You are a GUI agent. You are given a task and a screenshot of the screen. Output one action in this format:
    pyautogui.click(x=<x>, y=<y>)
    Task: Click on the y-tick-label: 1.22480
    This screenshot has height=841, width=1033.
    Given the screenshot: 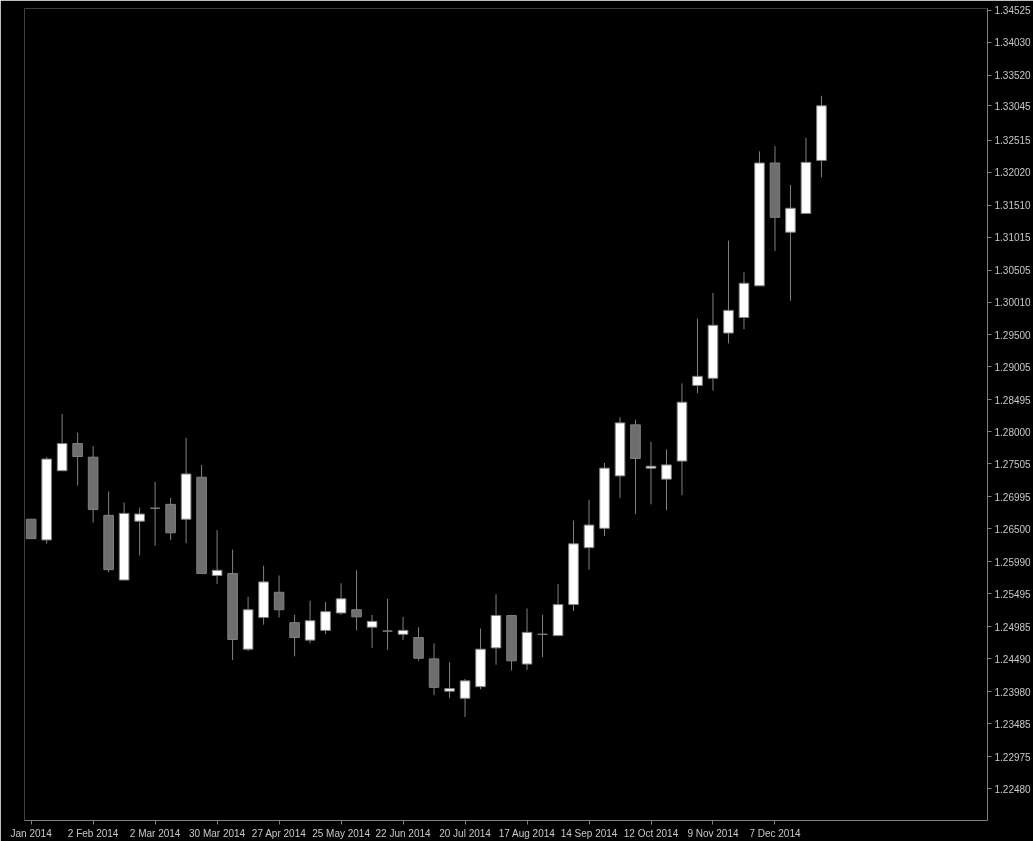 What is the action you would take?
    pyautogui.click(x=1013, y=789)
    